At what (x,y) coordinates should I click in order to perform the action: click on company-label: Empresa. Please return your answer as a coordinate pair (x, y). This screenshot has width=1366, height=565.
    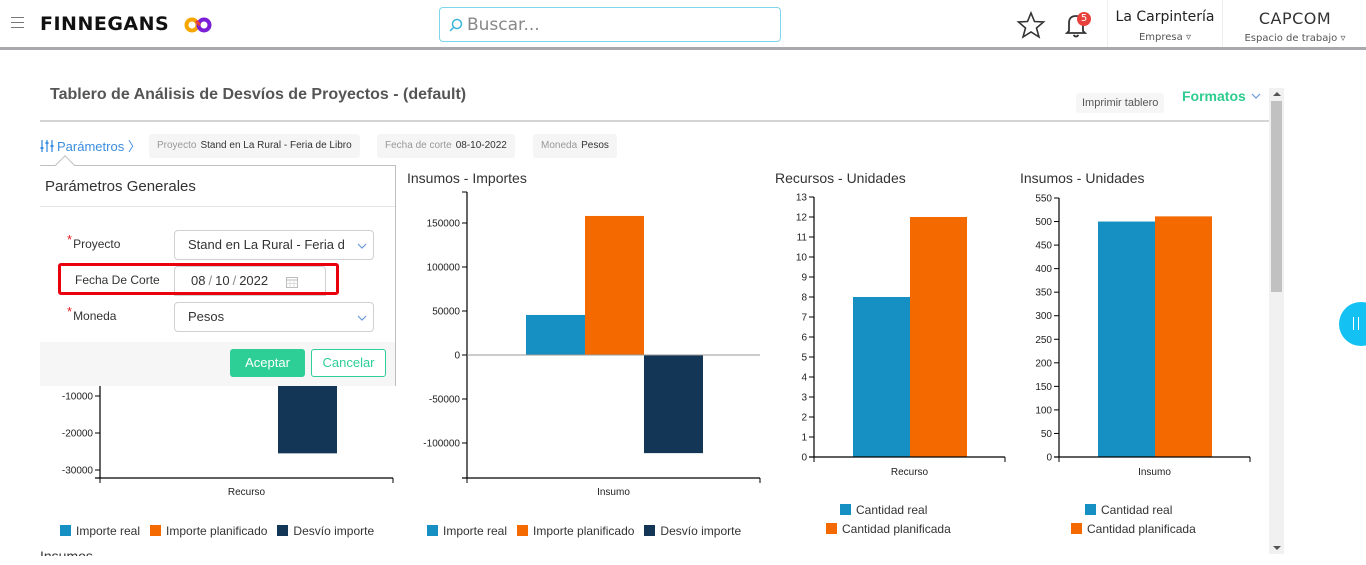
    Looking at the image, I should click on (1160, 37).